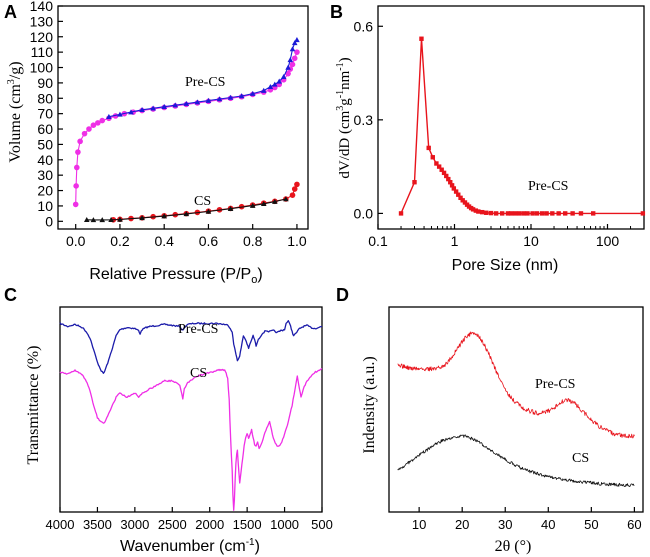 This screenshot has width=650, height=557. What do you see at coordinates (364, 213) in the screenshot?
I see `panel-b-ytick-label: 0.0` at bounding box center [364, 213].